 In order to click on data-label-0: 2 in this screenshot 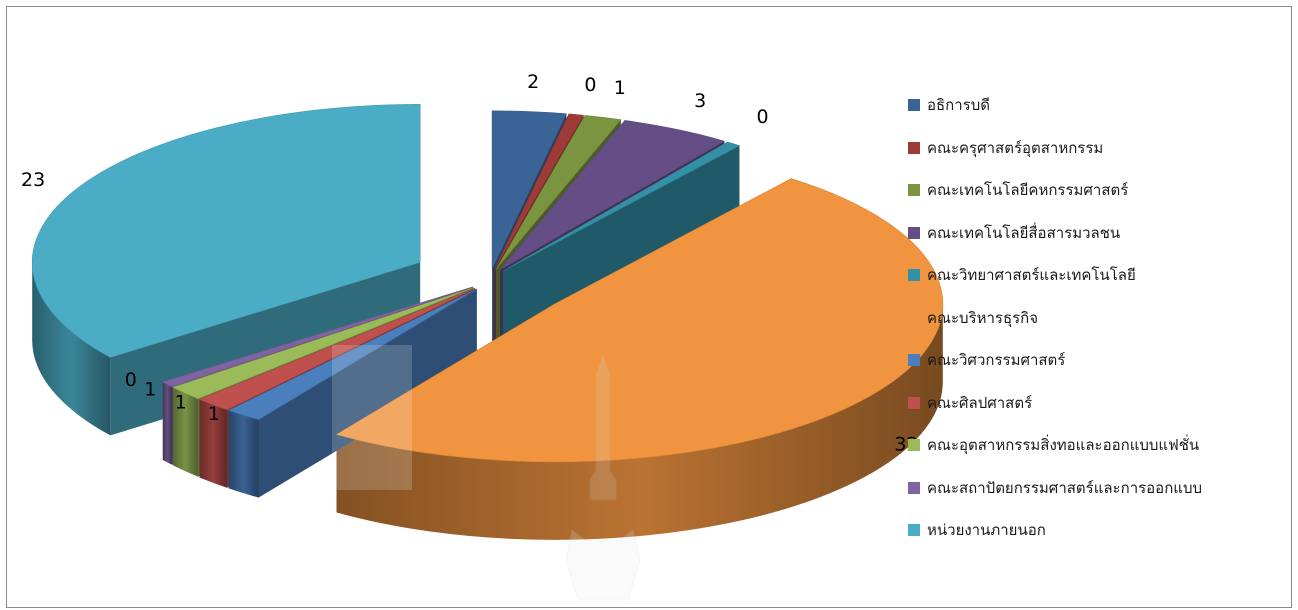, I will do `click(533, 82)`.